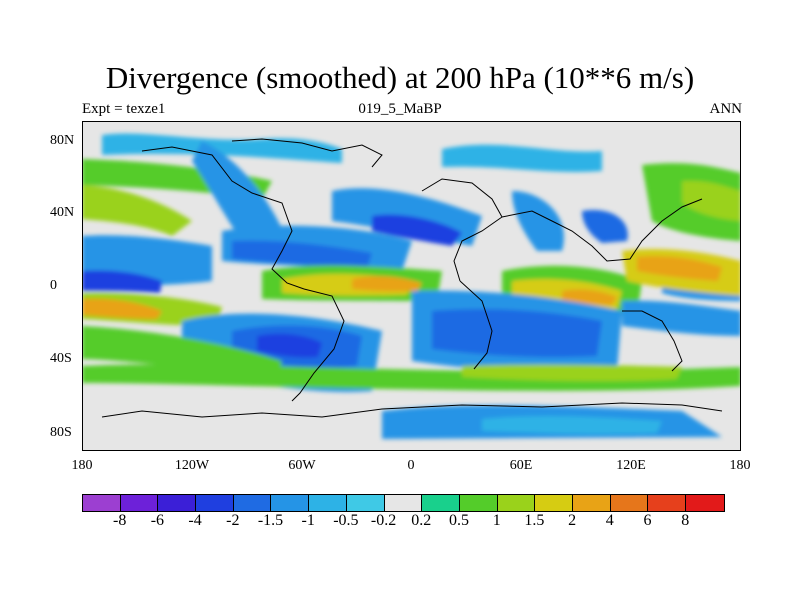 This screenshot has width=800, height=600. What do you see at coordinates (61, 358) in the screenshot?
I see `lat-tick-40s: 40S` at bounding box center [61, 358].